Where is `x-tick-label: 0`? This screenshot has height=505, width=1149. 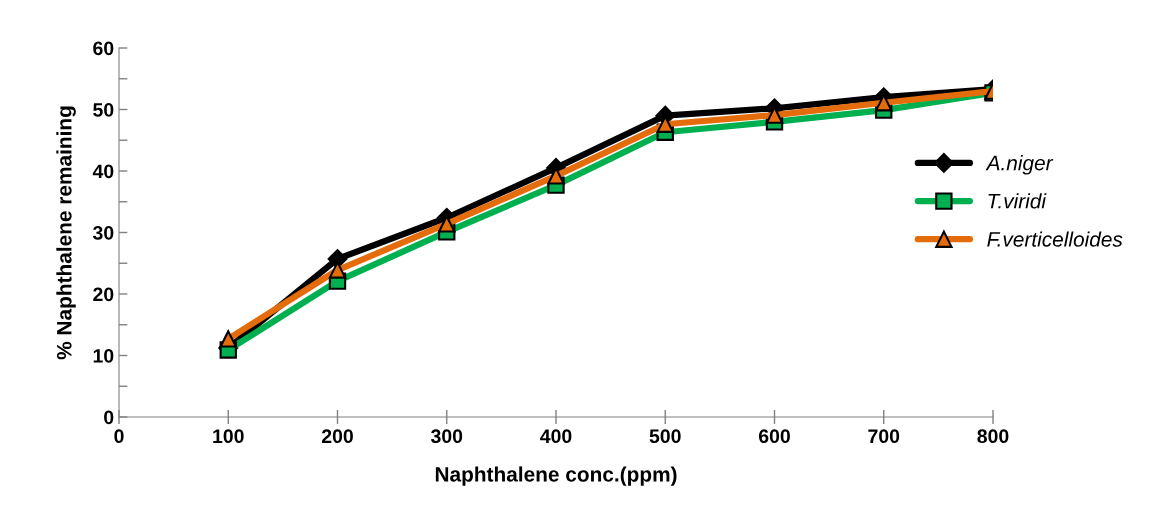 x-tick-label: 0 is located at coordinates (119, 436).